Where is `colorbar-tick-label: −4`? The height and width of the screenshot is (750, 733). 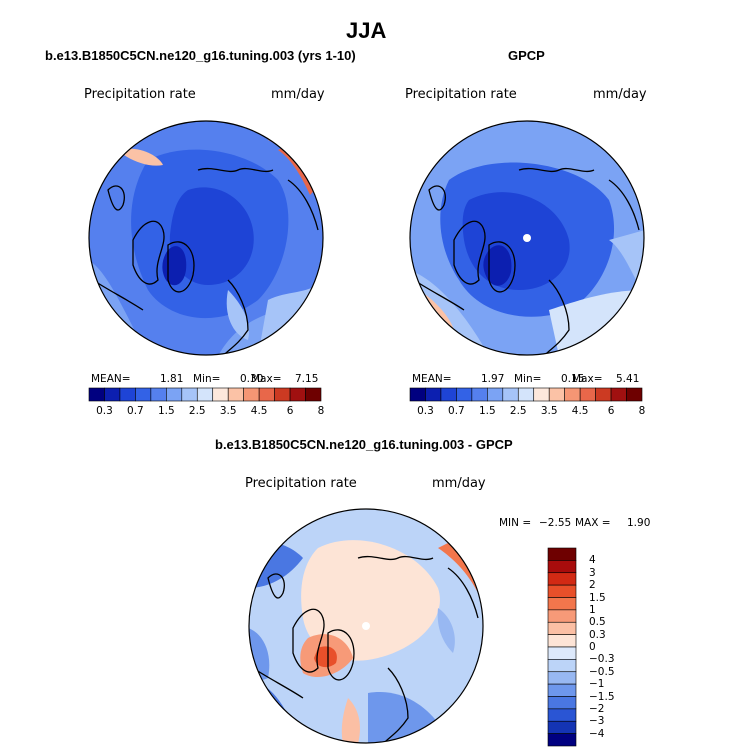
colorbar-tick-label: −4 is located at coordinates (597, 733).